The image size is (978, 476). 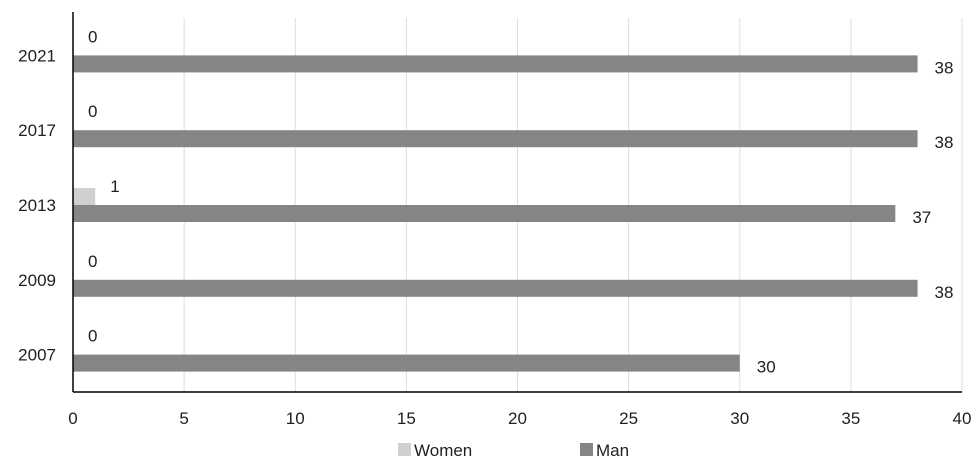 What do you see at coordinates (84, 196) in the screenshot?
I see `bar-women-2013` at bounding box center [84, 196].